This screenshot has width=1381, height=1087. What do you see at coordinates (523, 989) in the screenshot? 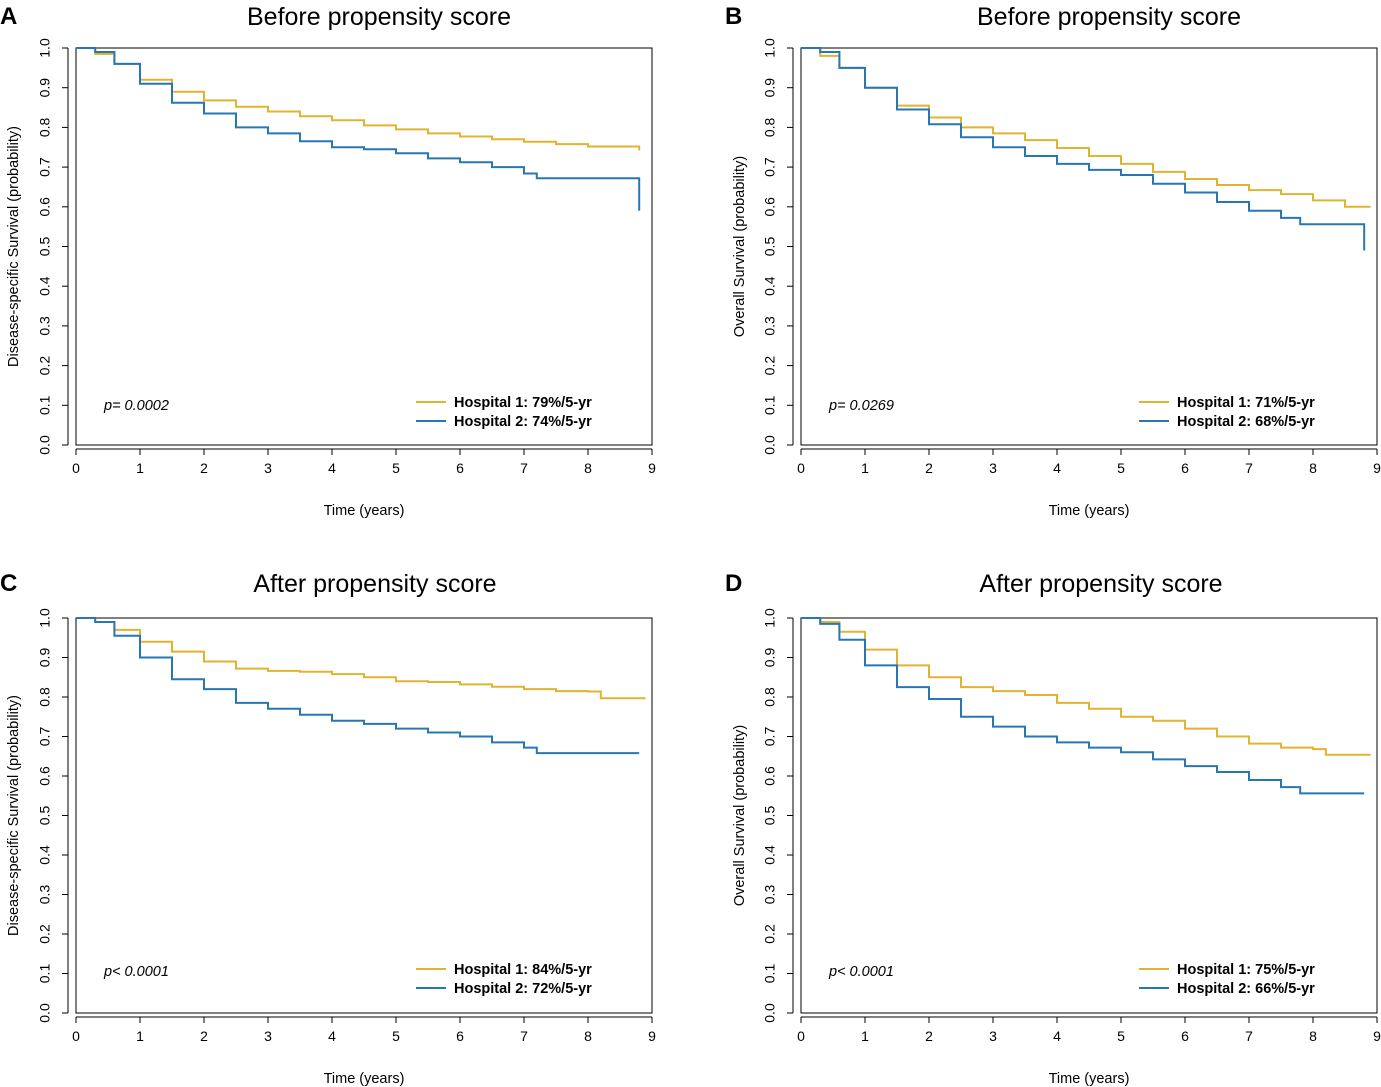
I see `legend-label-hospital-2: Hospital 2: 72%/5-yr` at bounding box center [523, 989].